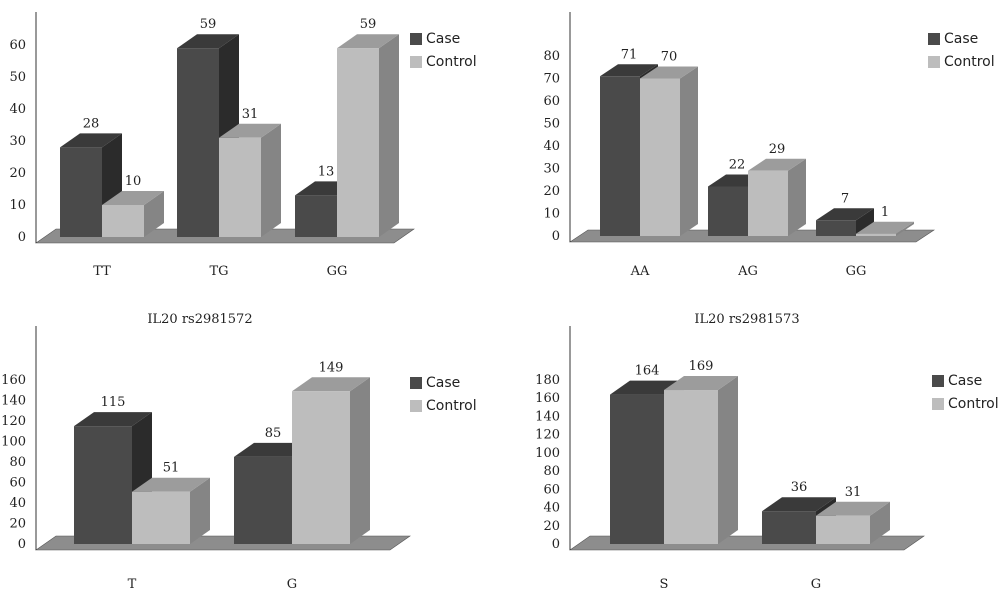 The image size is (1000, 593). Describe the element at coordinates (547, 453) in the screenshot. I see `y-tick-label: 100` at that location.